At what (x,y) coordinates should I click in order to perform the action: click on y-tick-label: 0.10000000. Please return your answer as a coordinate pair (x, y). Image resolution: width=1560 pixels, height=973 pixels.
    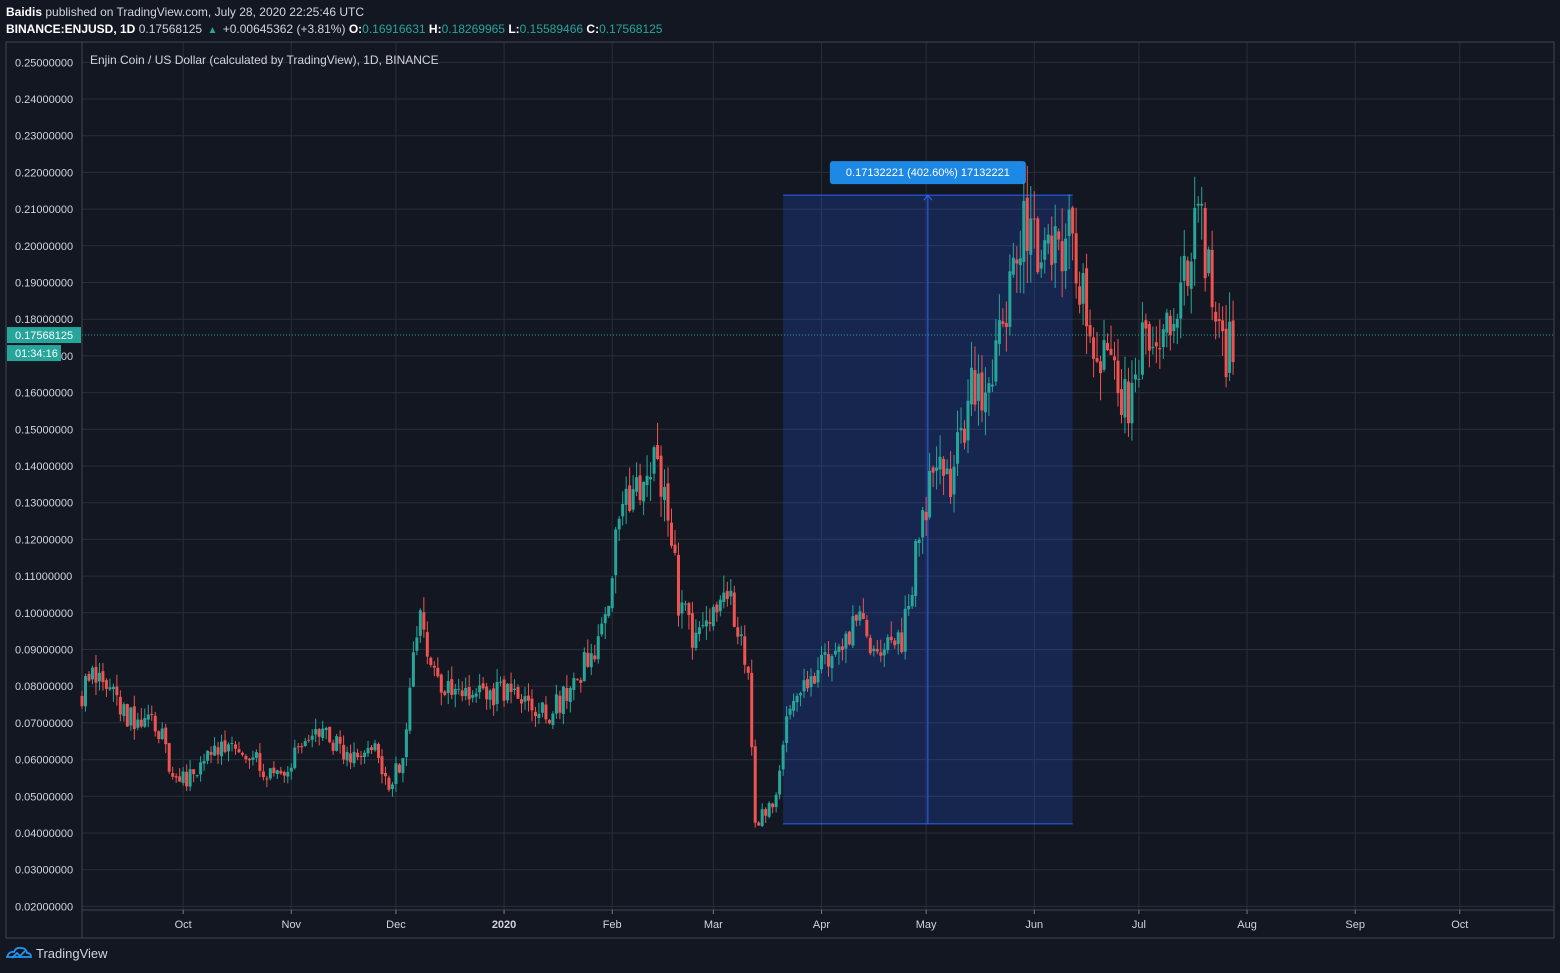
    Looking at the image, I should click on (44, 614).